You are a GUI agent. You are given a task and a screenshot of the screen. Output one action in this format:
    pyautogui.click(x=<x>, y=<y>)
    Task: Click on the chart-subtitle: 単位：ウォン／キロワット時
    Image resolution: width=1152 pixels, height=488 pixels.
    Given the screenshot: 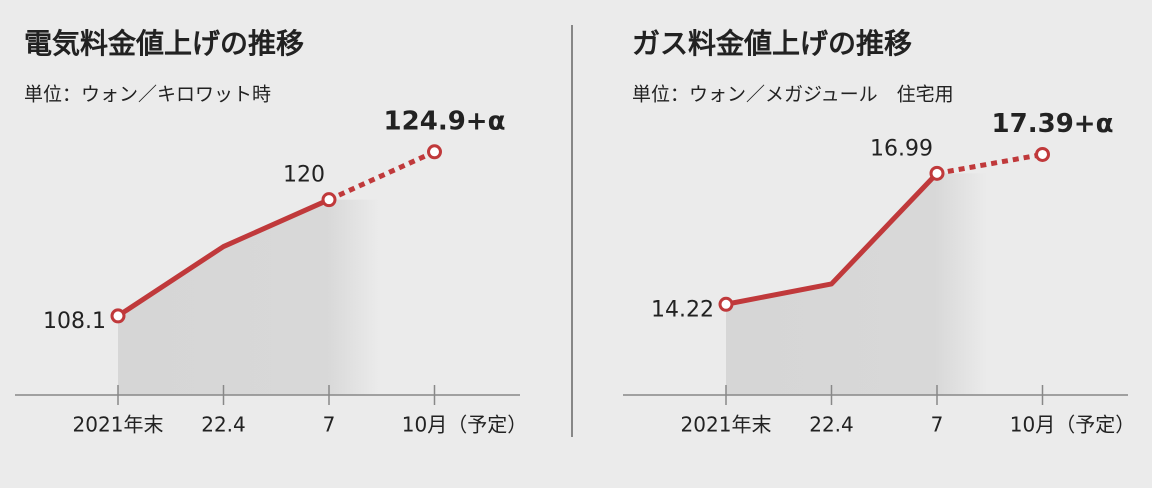 What is the action you would take?
    pyautogui.click(x=147, y=95)
    